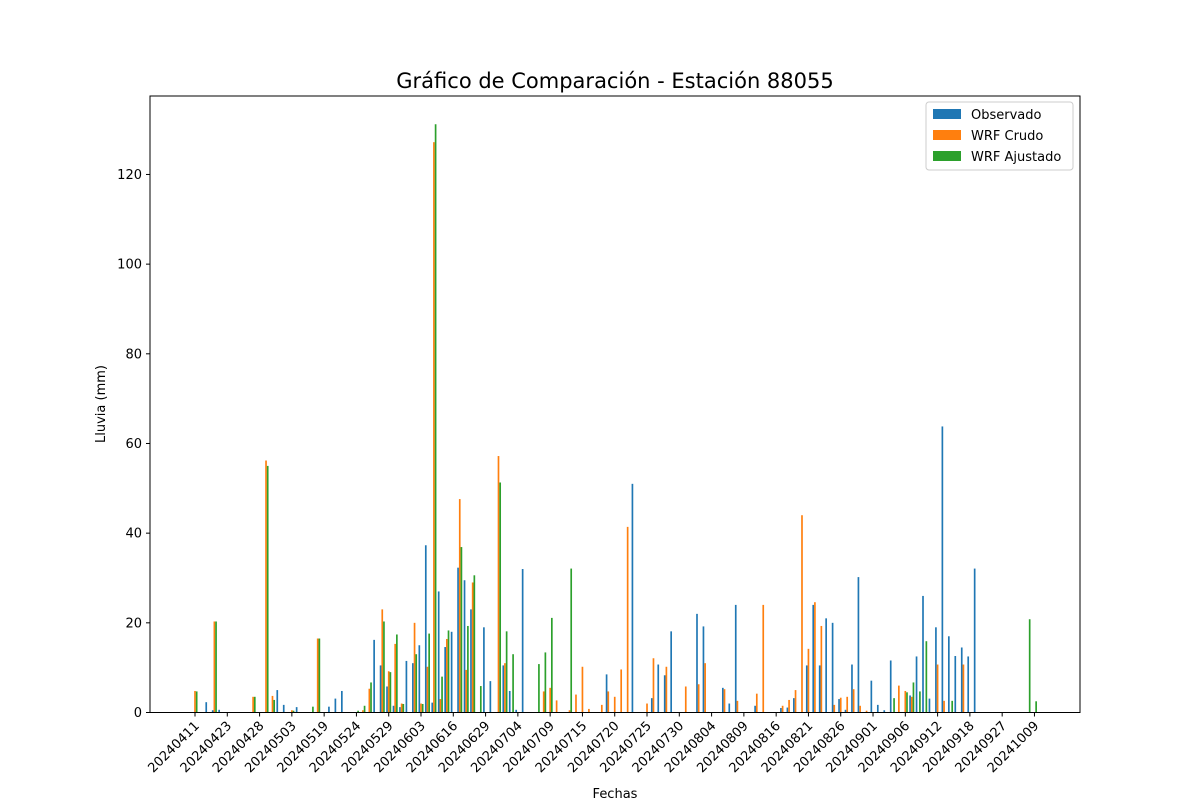  Describe the element at coordinates (129, 265) in the screenshot. I see `y-tick-label: 100` at that location.